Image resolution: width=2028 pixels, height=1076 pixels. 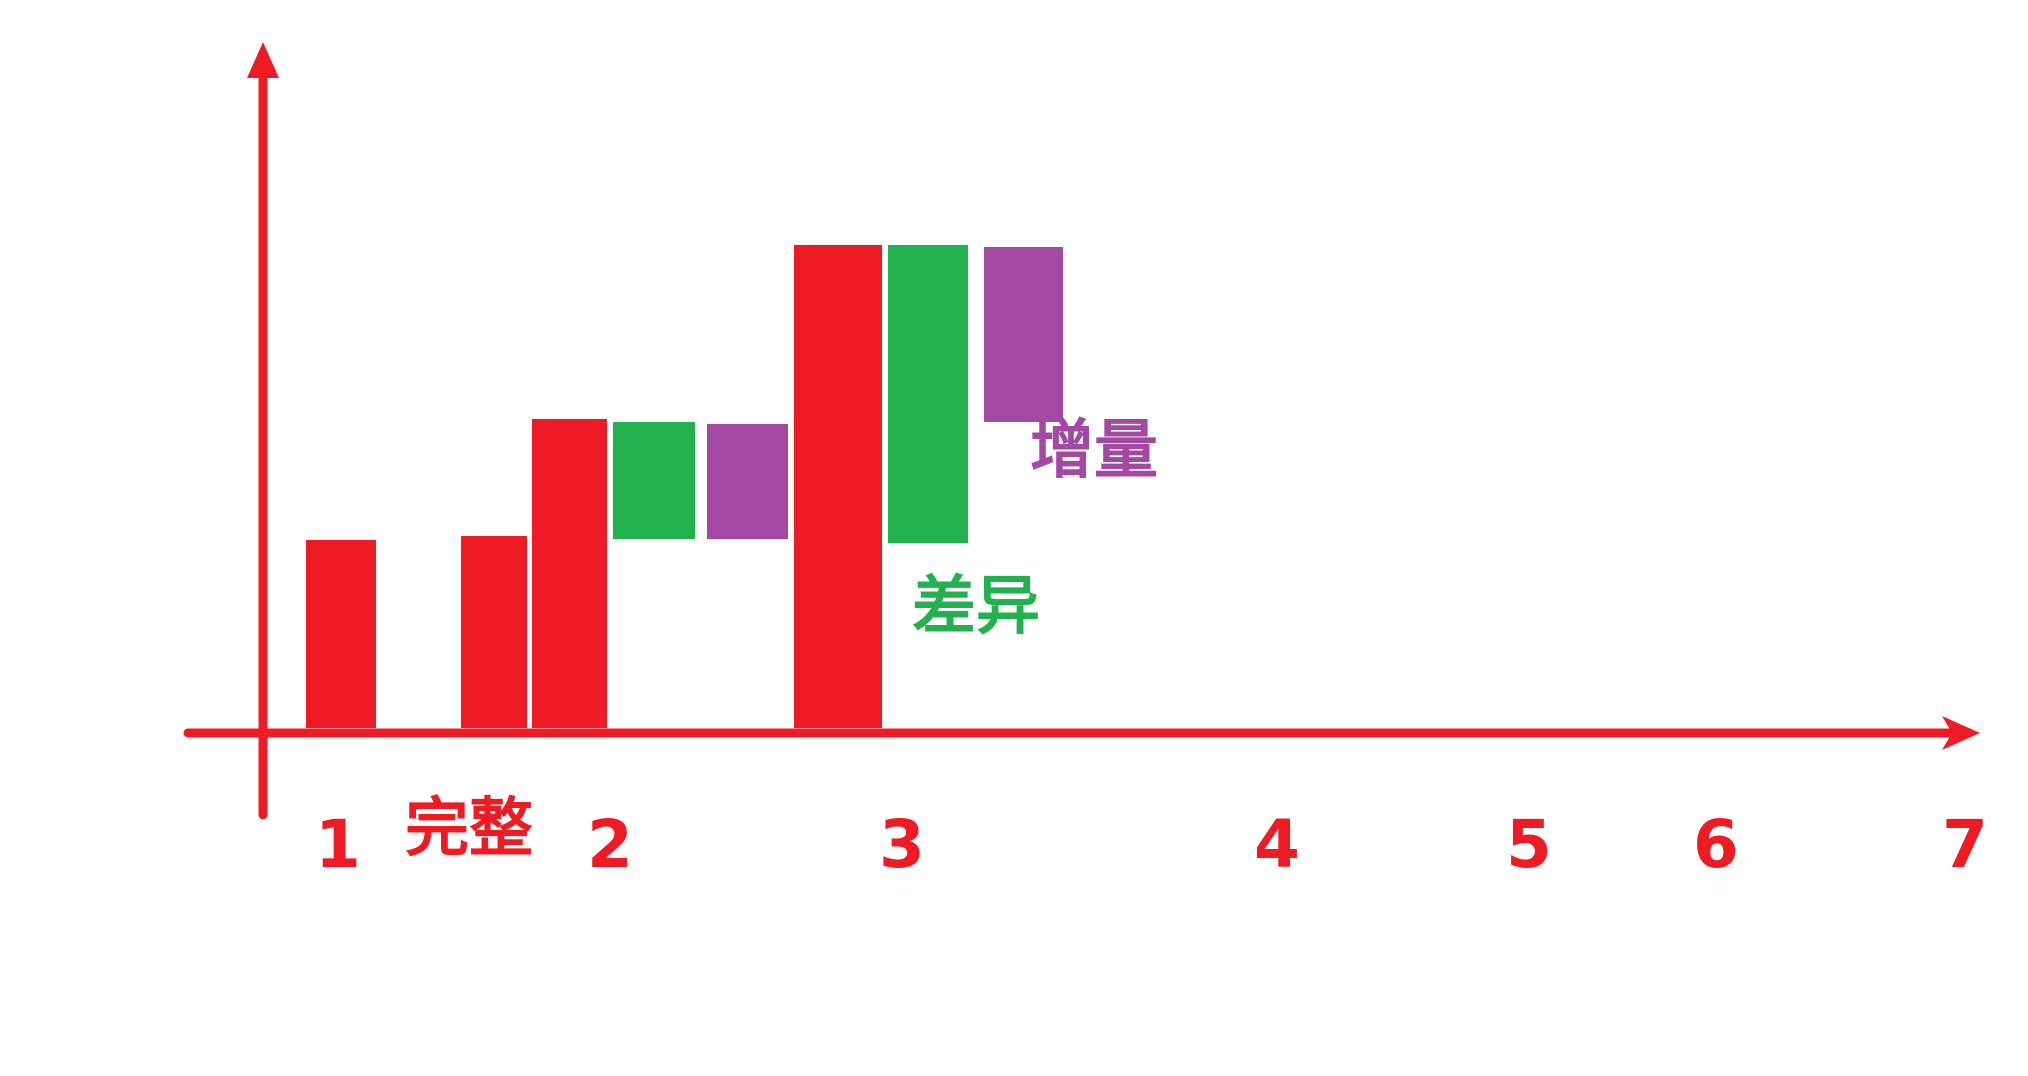 What do you see at coordinates (338, 844) in the screenshot?
I see `x-tick-1: 1` at bounding box center [338, 844].